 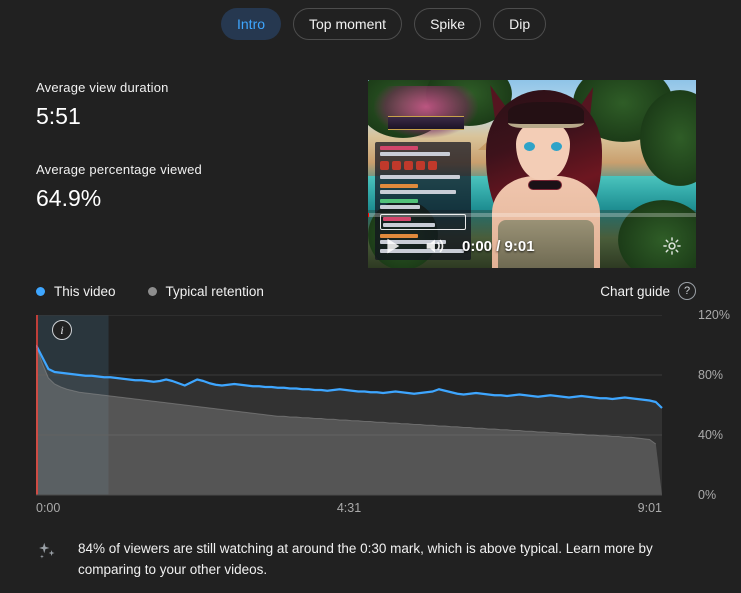 I want to click on volume-icon, so click(x=434, y=246).